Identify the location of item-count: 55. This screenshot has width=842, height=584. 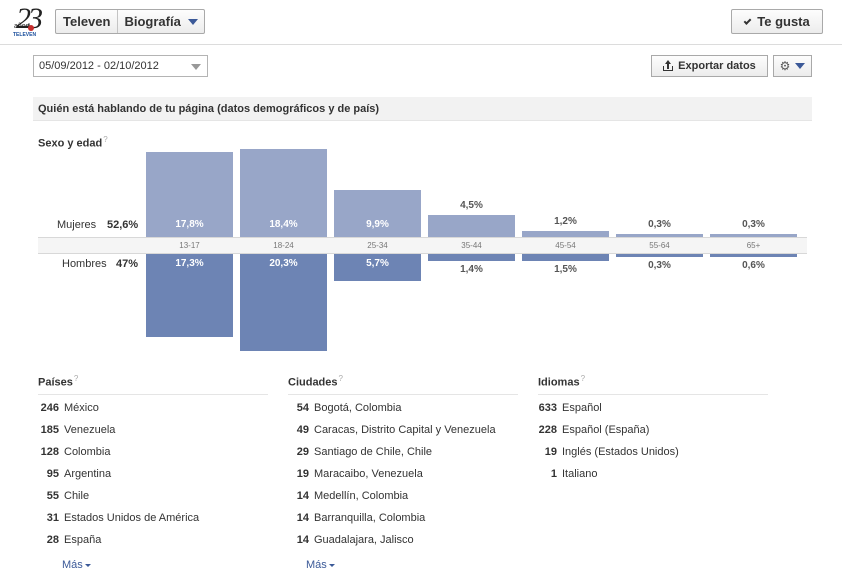
(52, 495).